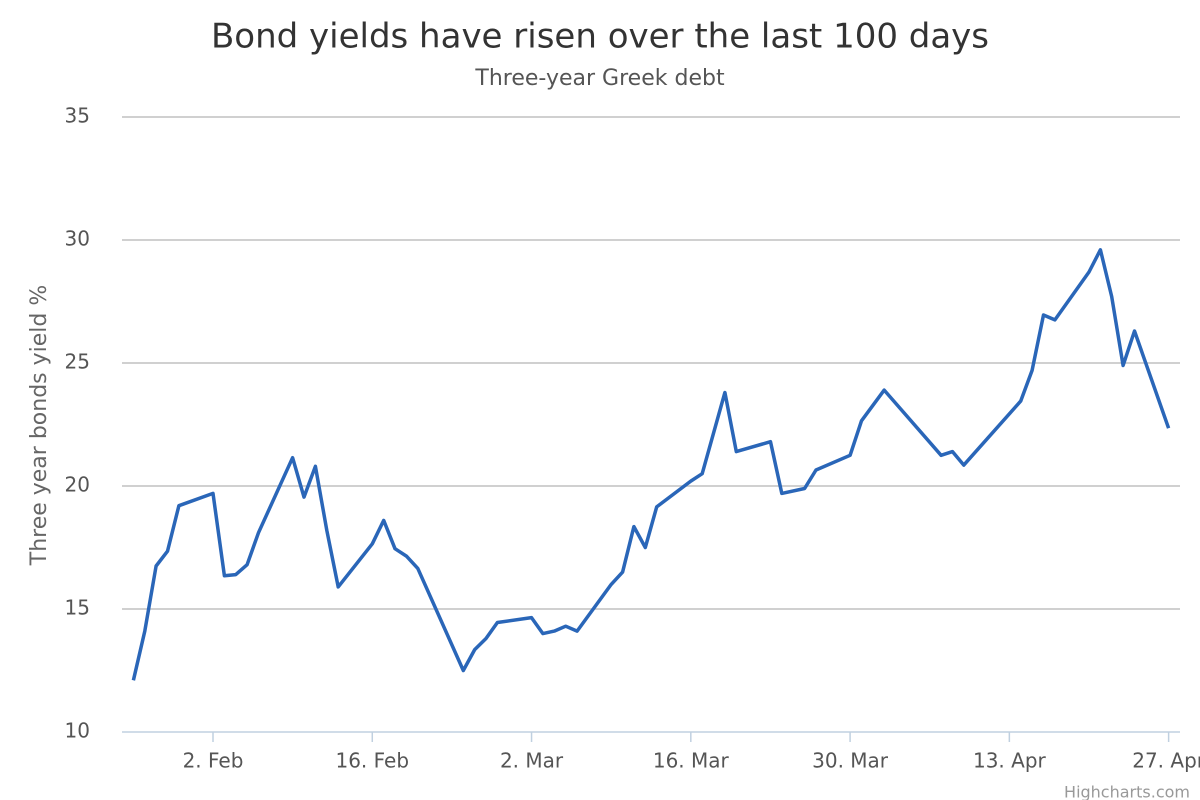  Describe the element at coordinates (213, 761) in the screenshot. I see `x-tick-label: 2. Feb` at that location.